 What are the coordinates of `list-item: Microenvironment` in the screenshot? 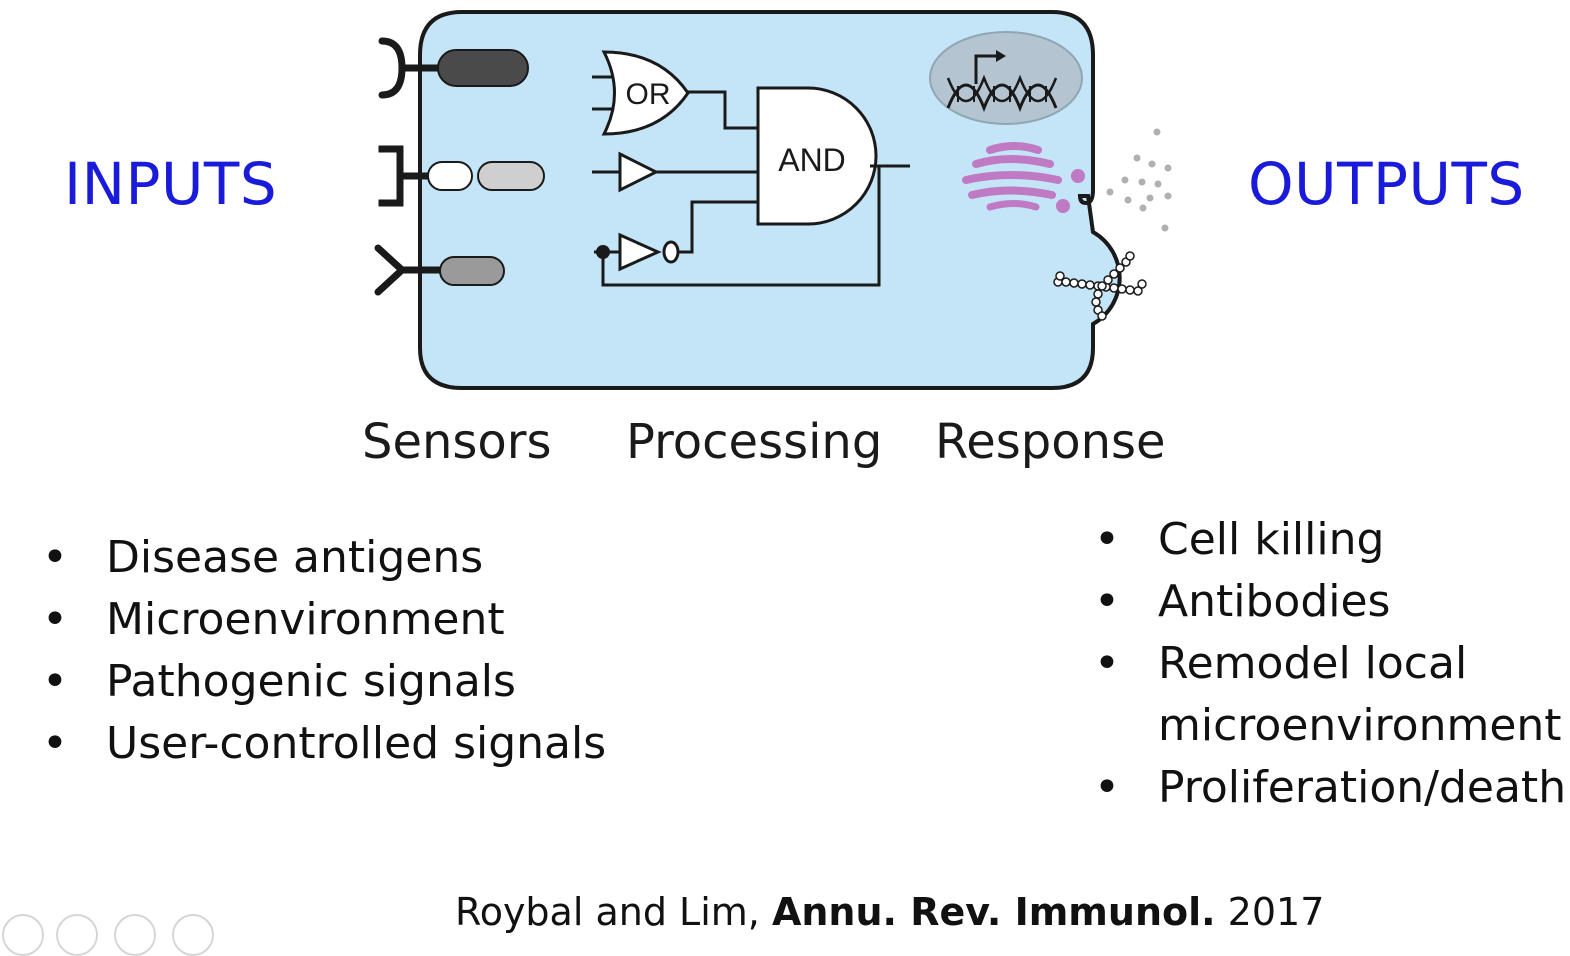 It's located at (303, 620).